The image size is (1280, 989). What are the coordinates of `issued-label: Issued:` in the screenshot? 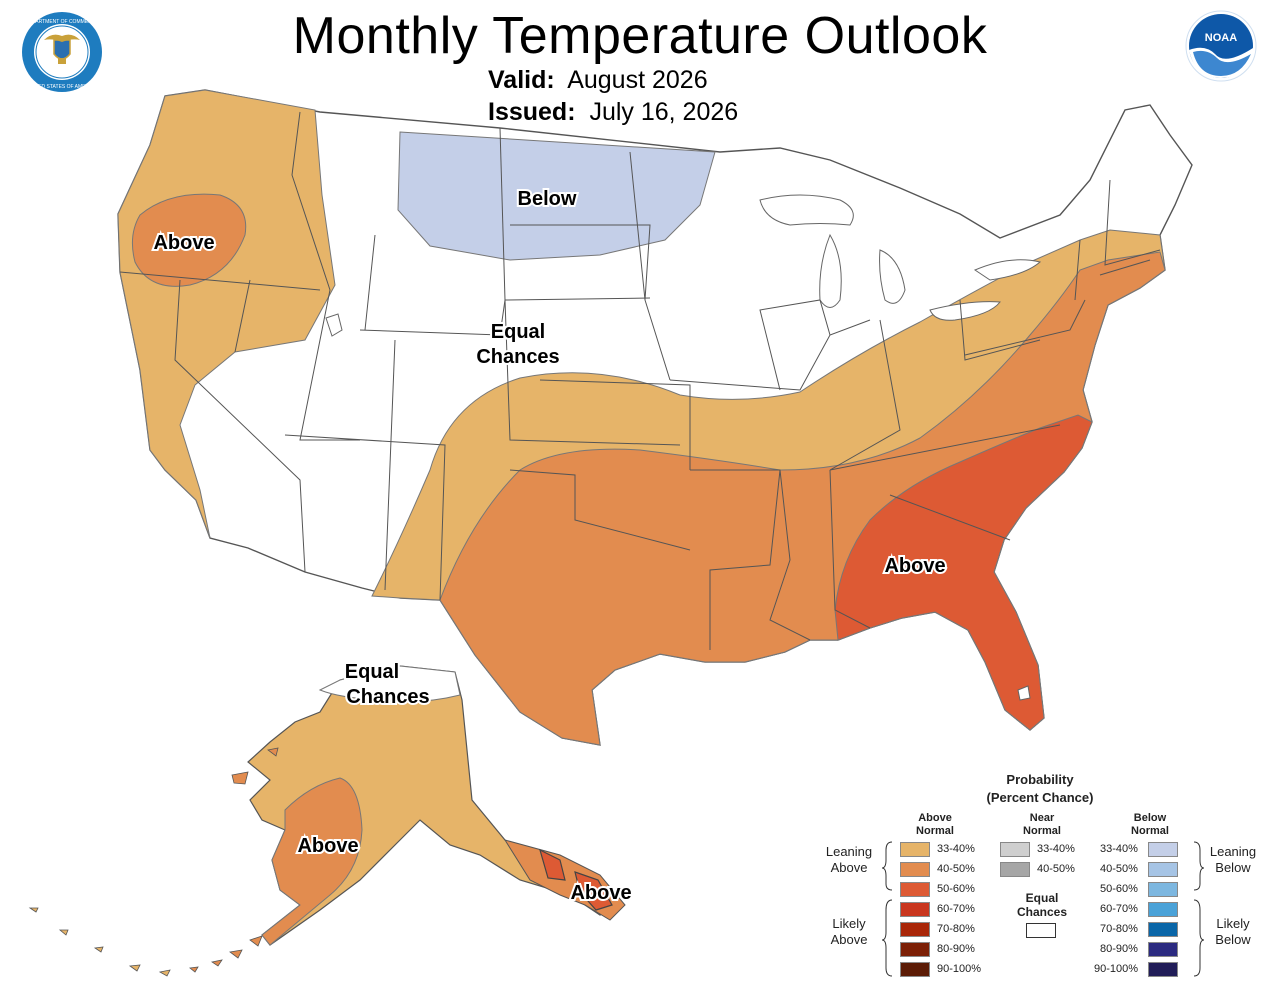 It's located at (532, 112).